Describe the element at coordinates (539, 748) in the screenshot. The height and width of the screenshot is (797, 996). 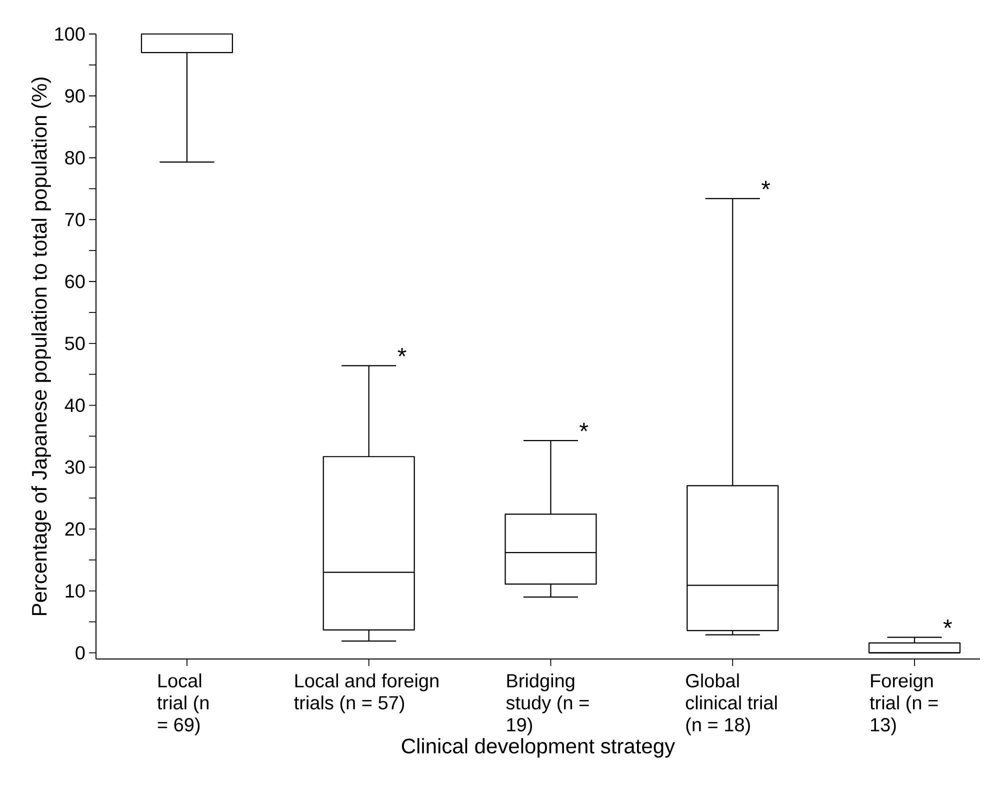
I see `x-axis-title: Clinical development strategy` at that location.